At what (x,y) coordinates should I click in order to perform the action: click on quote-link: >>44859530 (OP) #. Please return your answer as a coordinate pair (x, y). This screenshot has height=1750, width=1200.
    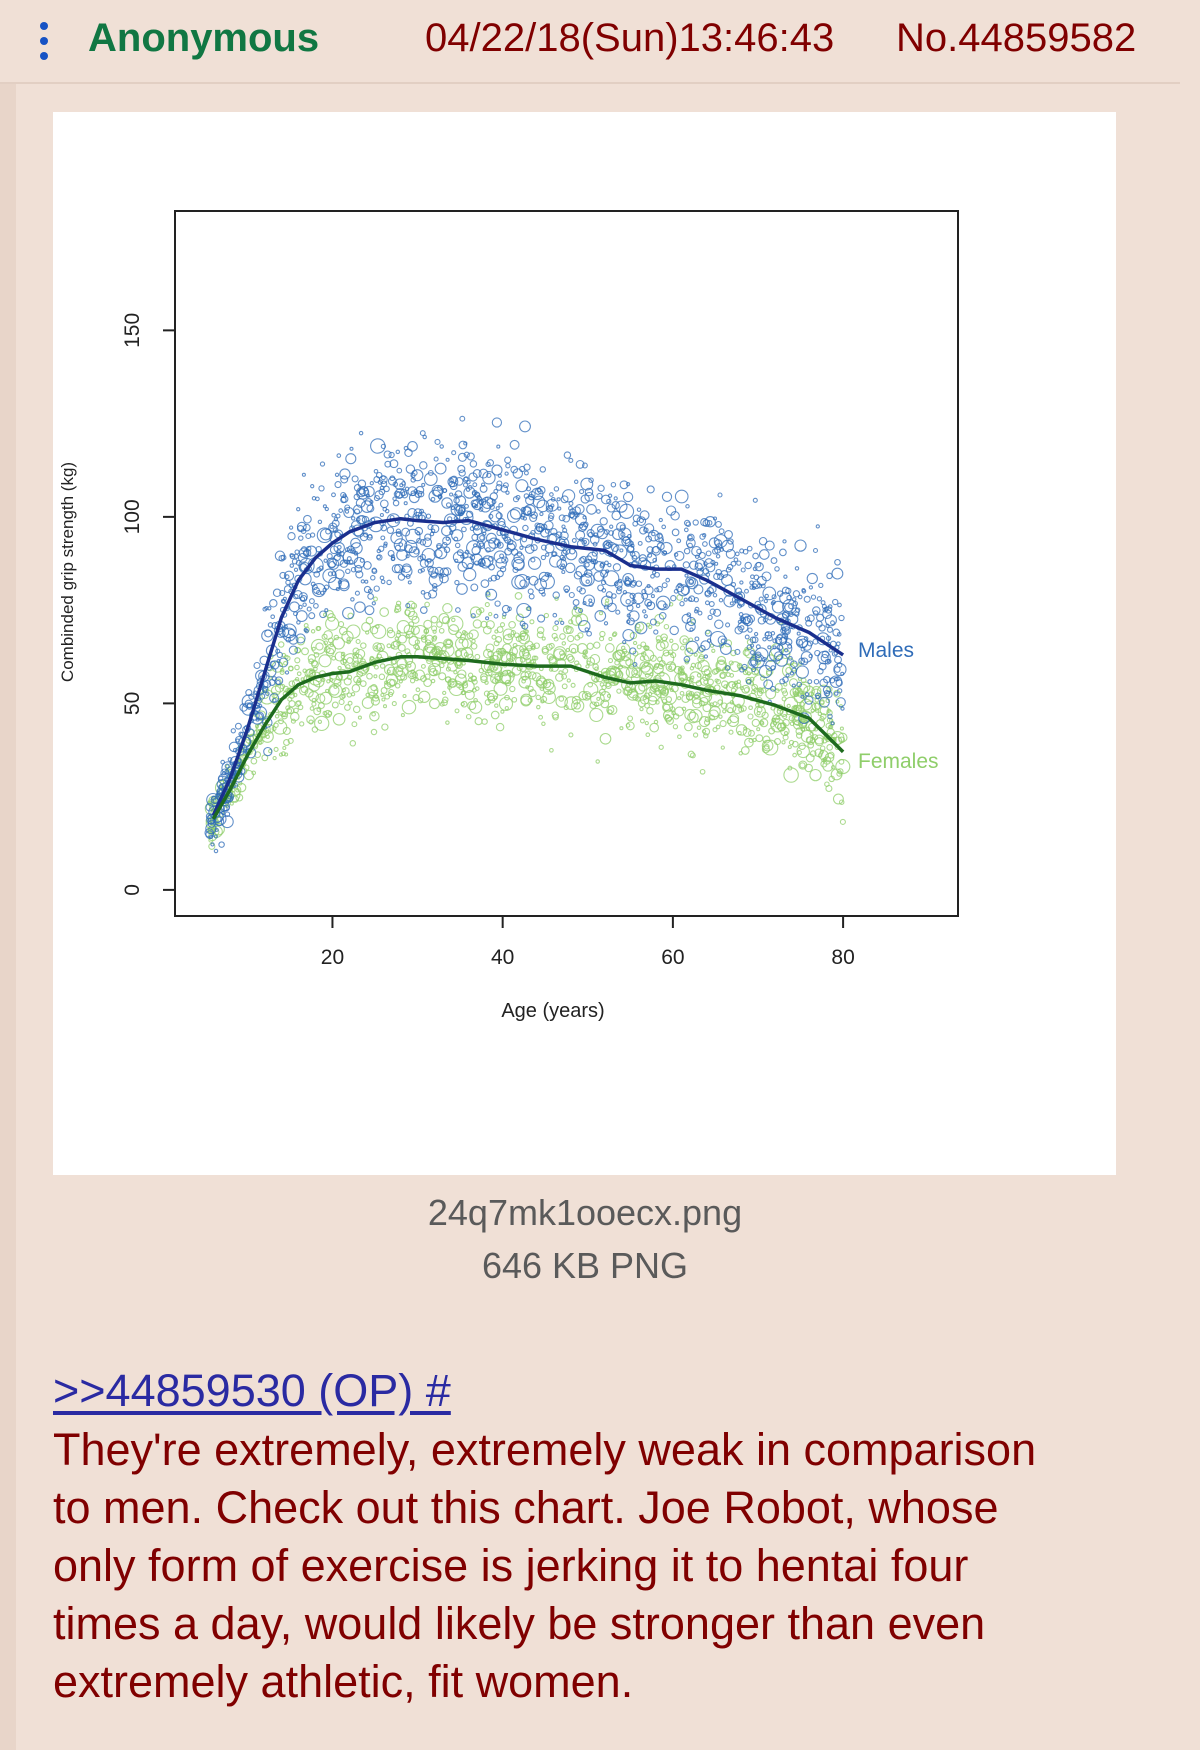
    Looking at the image, I should click on (252, 1390).